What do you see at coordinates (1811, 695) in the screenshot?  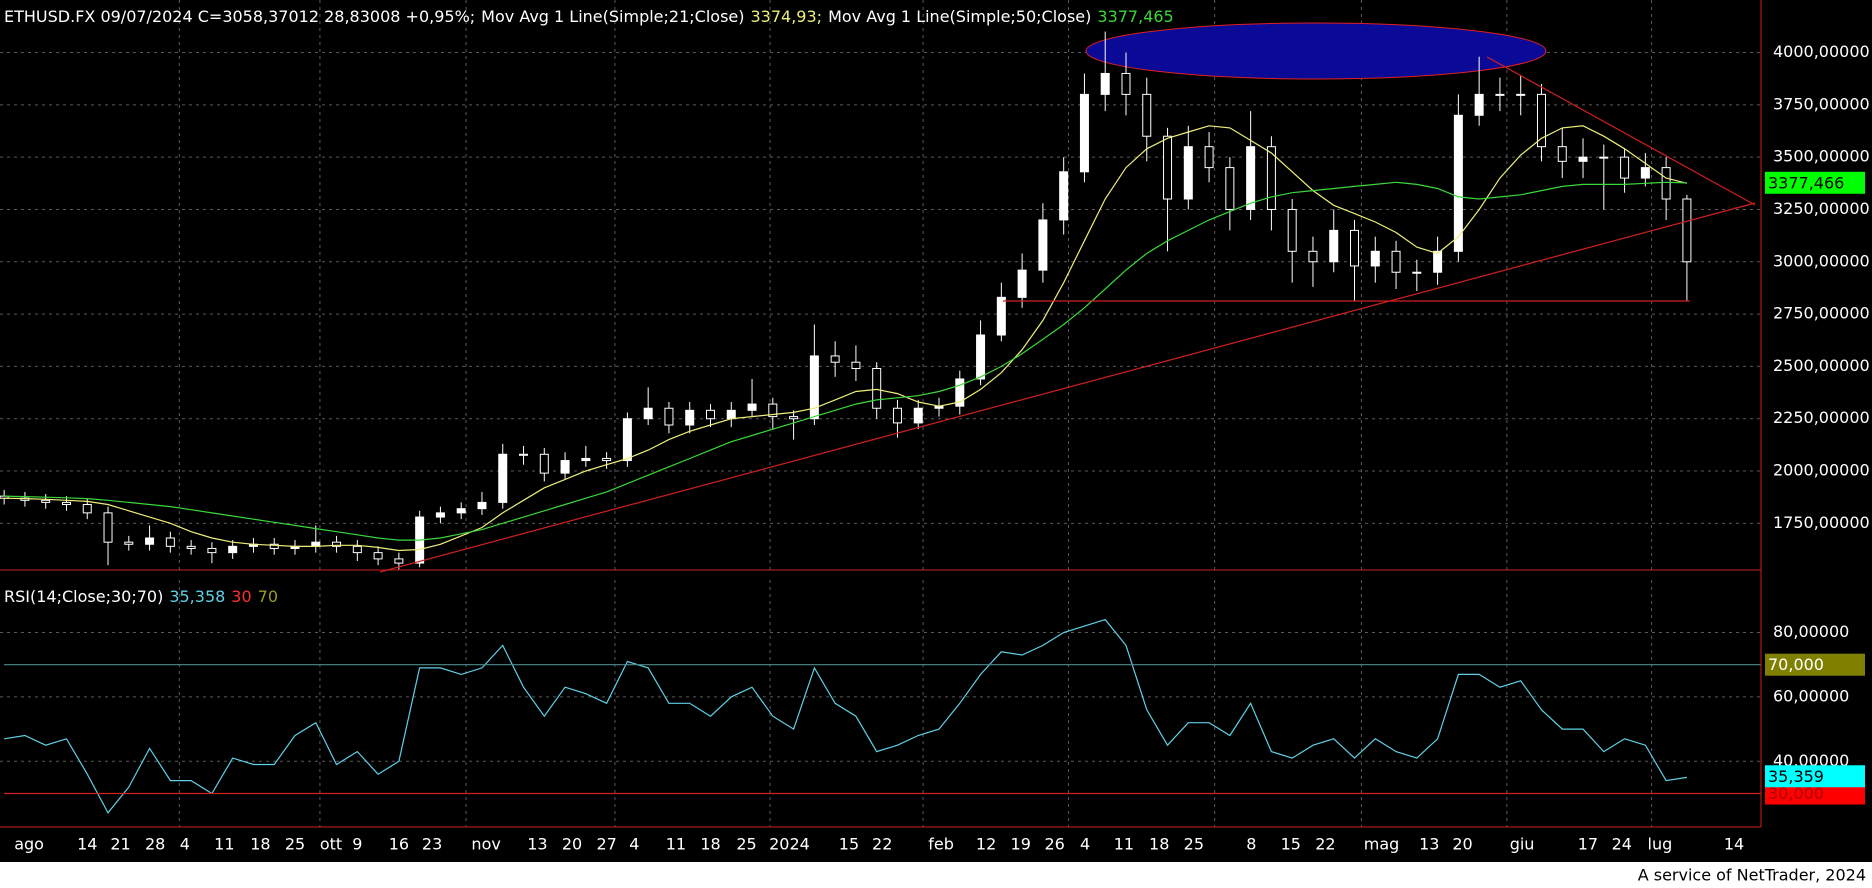 I see `y-tick-label: 60,00000` at bounding box center [1811, 695].